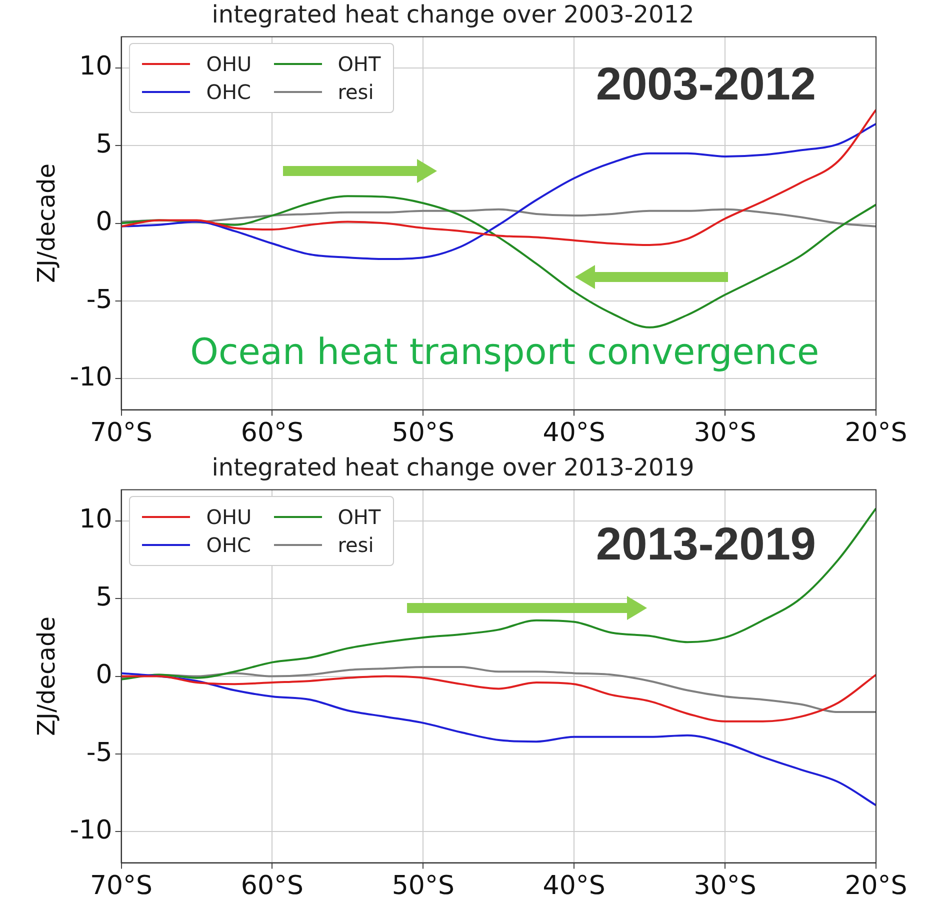 The width and height of the screenshot is (938, 906). Describe the element at coordinates (706, 83) in the screenshot. I see `annotation: 2003-2012` at that location.